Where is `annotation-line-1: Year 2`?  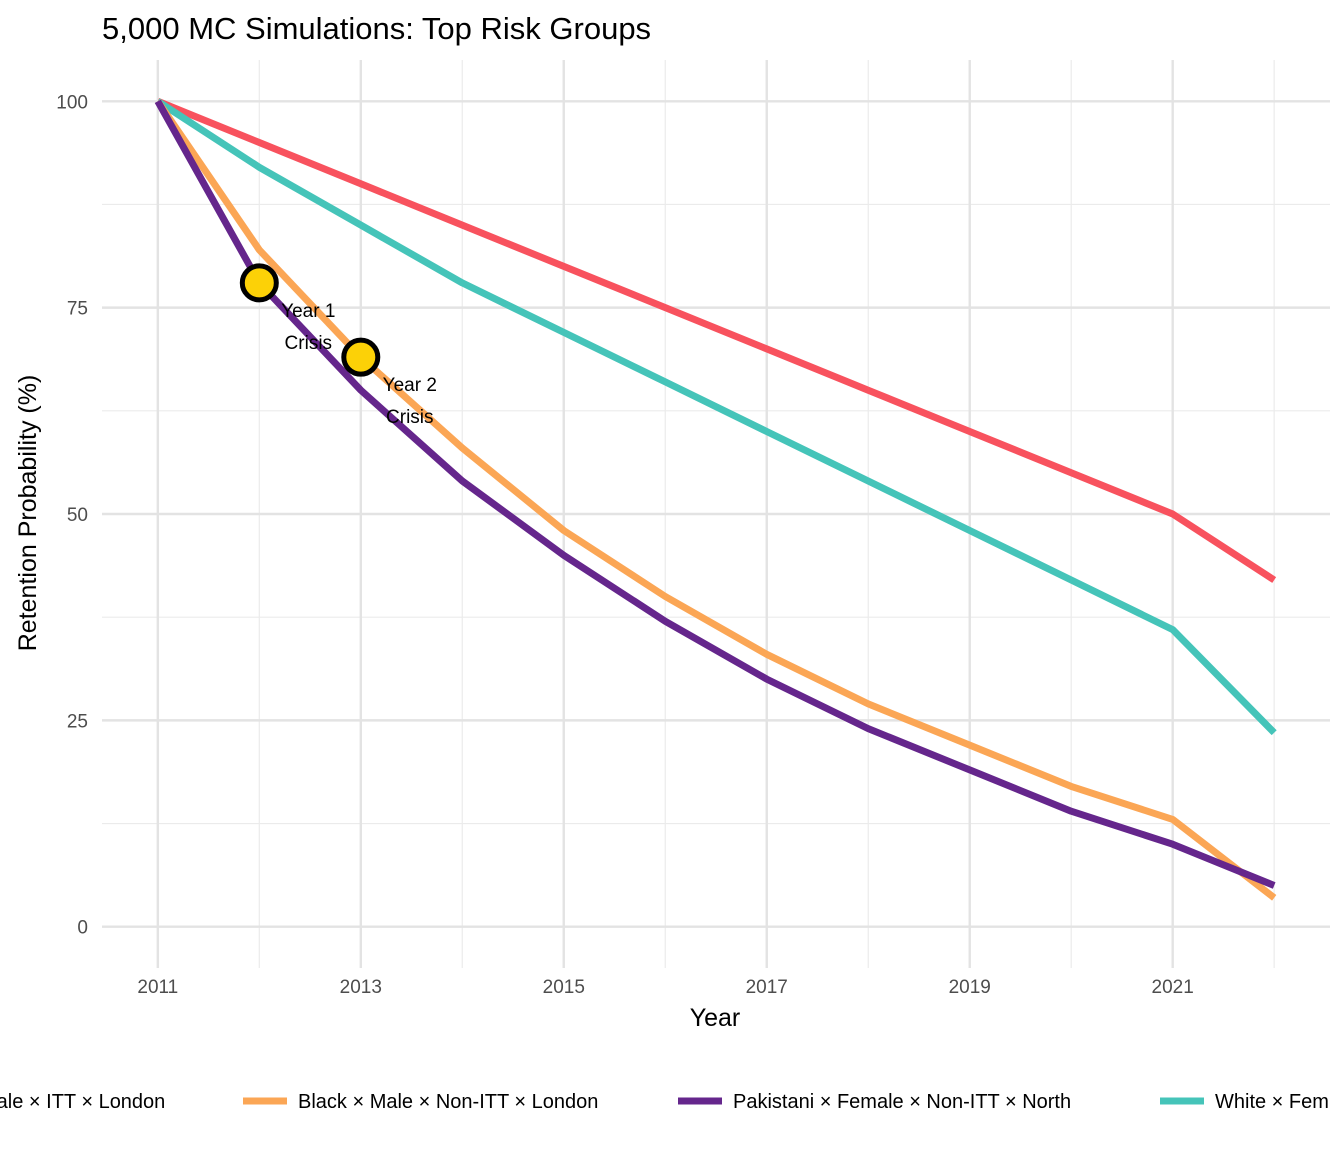 annotation-line-1: Year 2 is located at coordinates (410, 385).